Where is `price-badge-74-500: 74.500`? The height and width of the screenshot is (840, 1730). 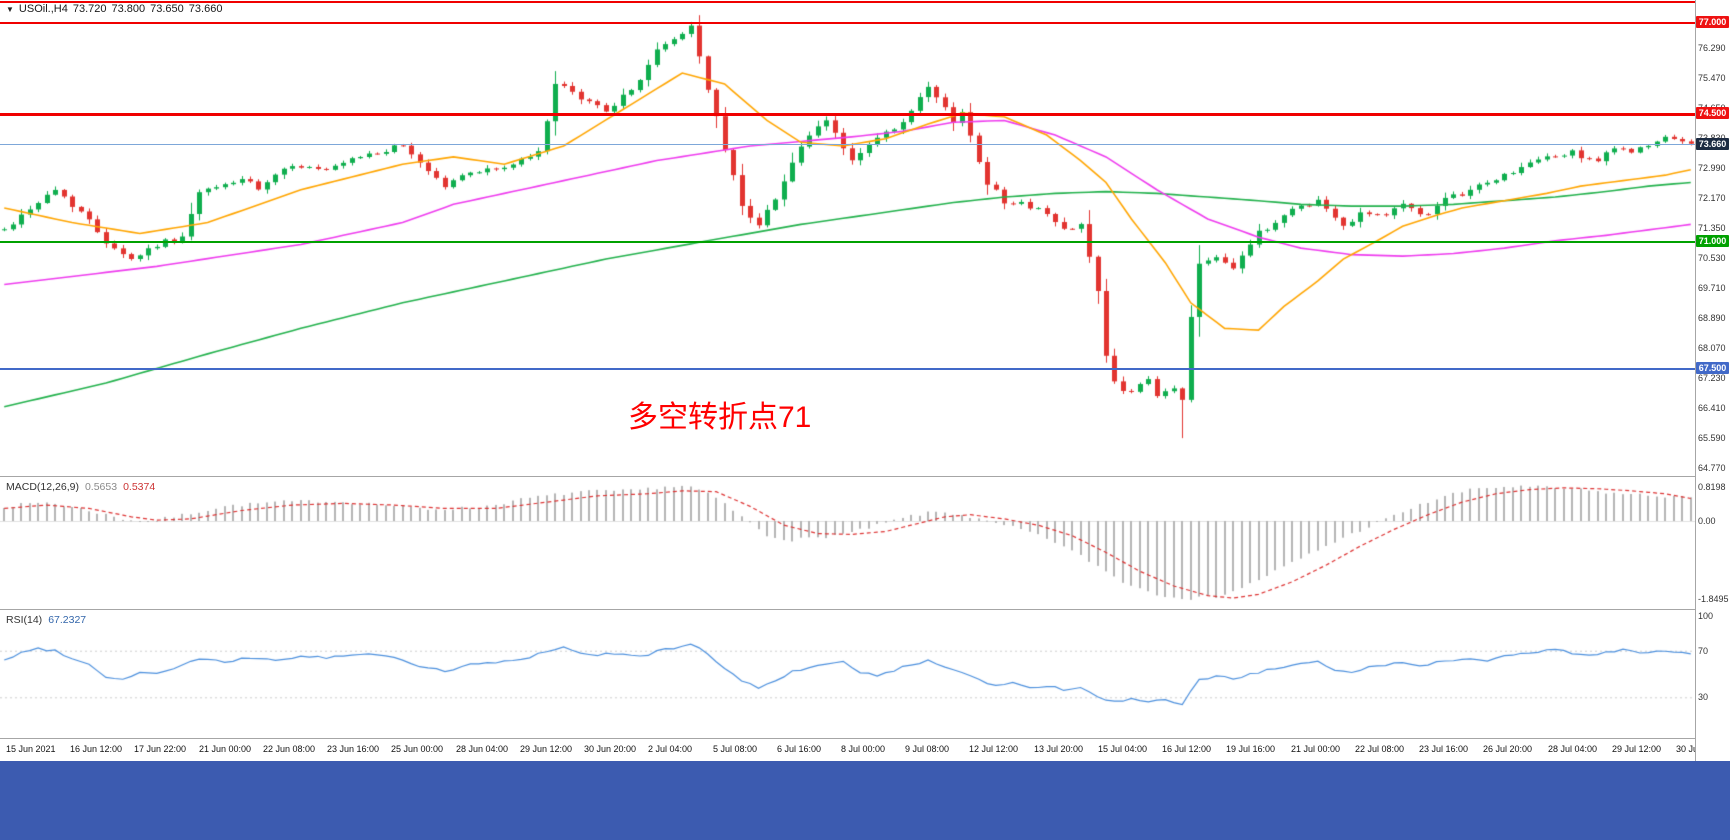
price-badge-74-500: 74.500 is located at coordinates (1712, 113).